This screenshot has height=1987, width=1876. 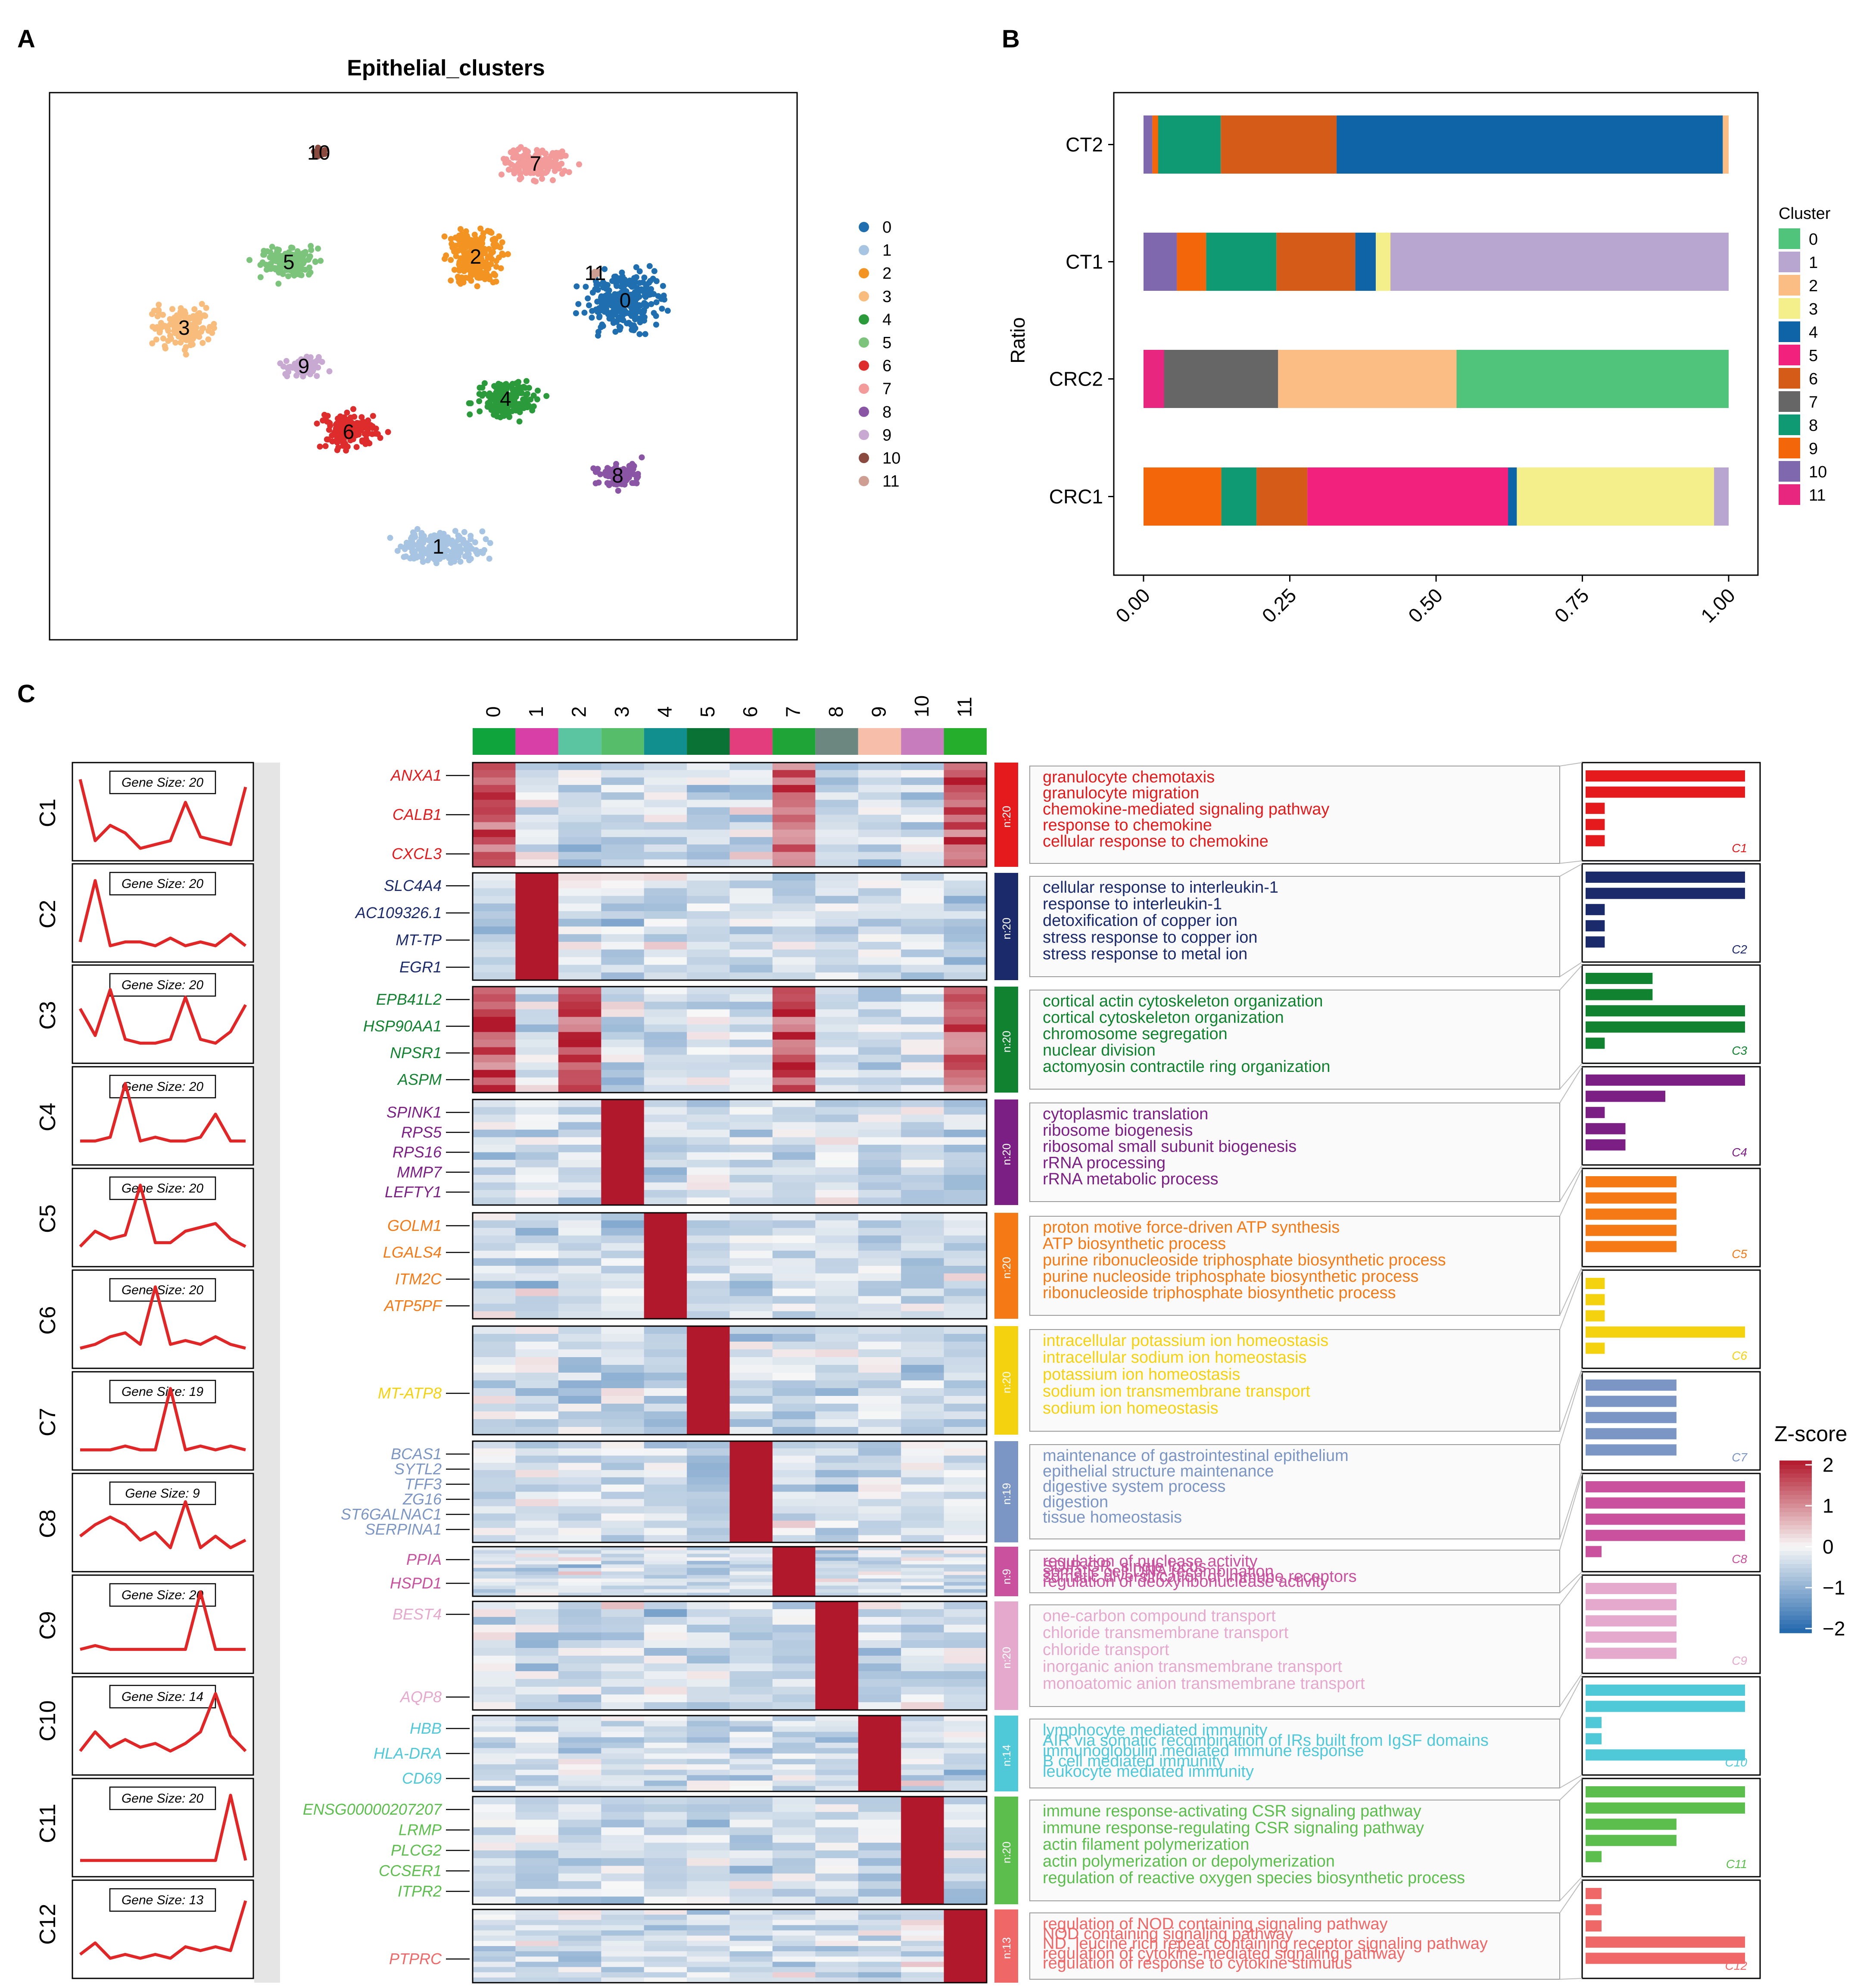 I want to click on go-term: cortical cytoskeleton organization, so click(x=1163, y=1018).